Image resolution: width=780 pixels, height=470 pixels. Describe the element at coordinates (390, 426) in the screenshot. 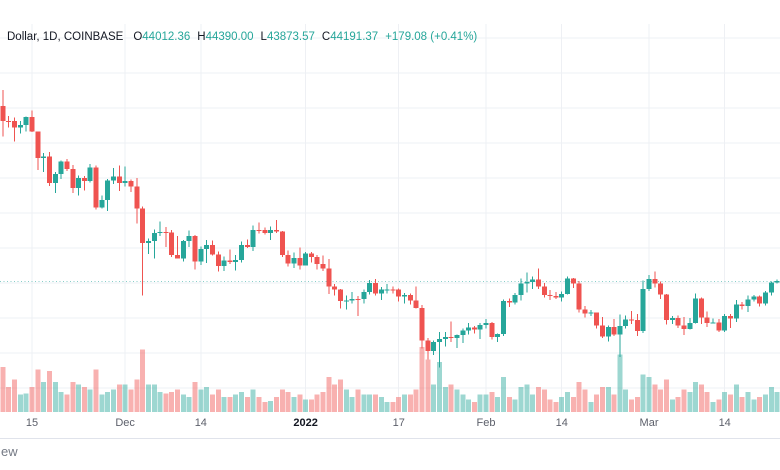

I see `time-axis: 15 Dec 14 2022 17 Feb 14 Mar 14` at that location.